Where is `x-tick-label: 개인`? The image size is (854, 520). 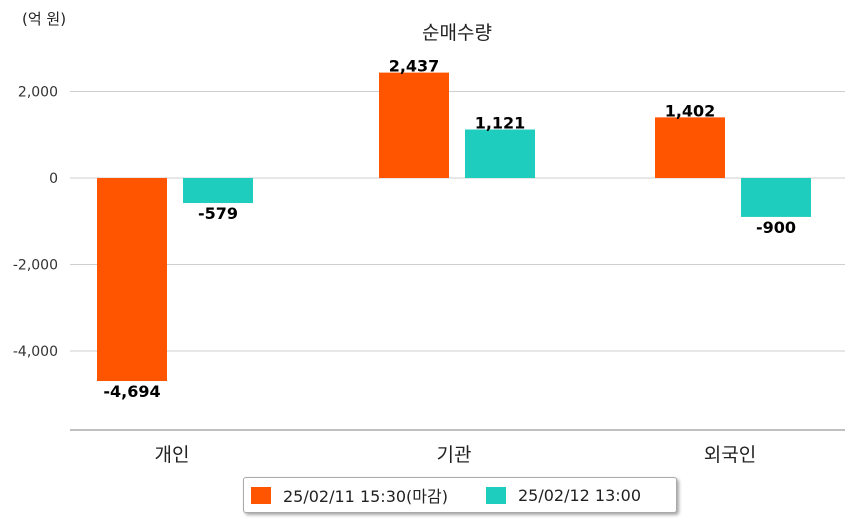
x-tick-label: 개인 is located at coordinates (172, 455).